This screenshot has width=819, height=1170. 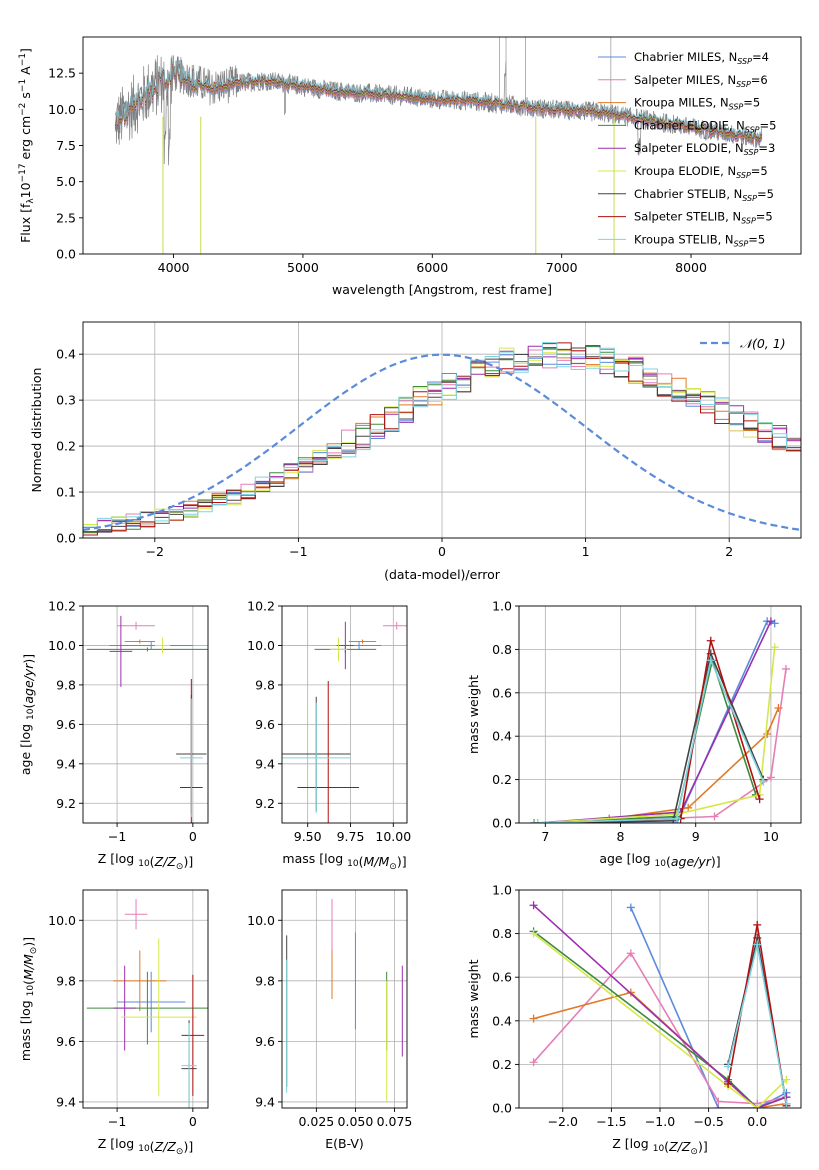 I want to click on x-tick-label: 2, so click(x=729, y=551).